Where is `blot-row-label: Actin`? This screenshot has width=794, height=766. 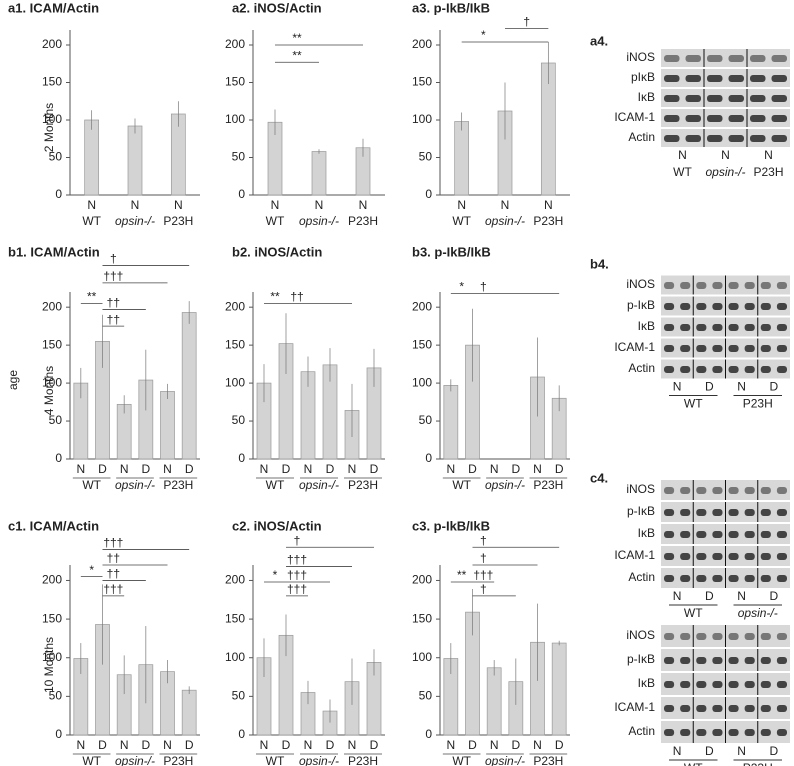 blot-row-label: Actin is located at coordinates (641, 731).